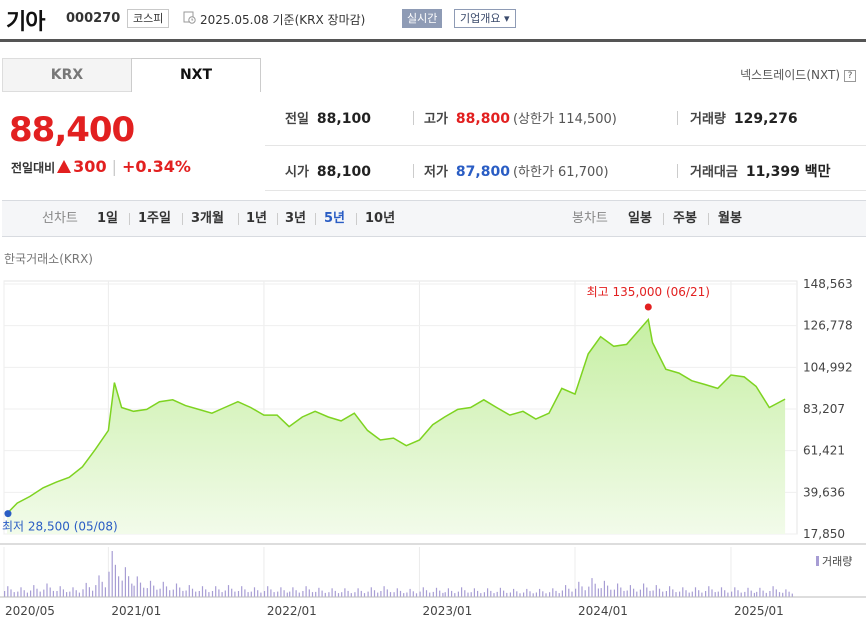 This screenshot has height=623, width=866. Describe the element at coordinates (640, 218) in the screenshot. I see `candle-daily: 일봉` at that location.